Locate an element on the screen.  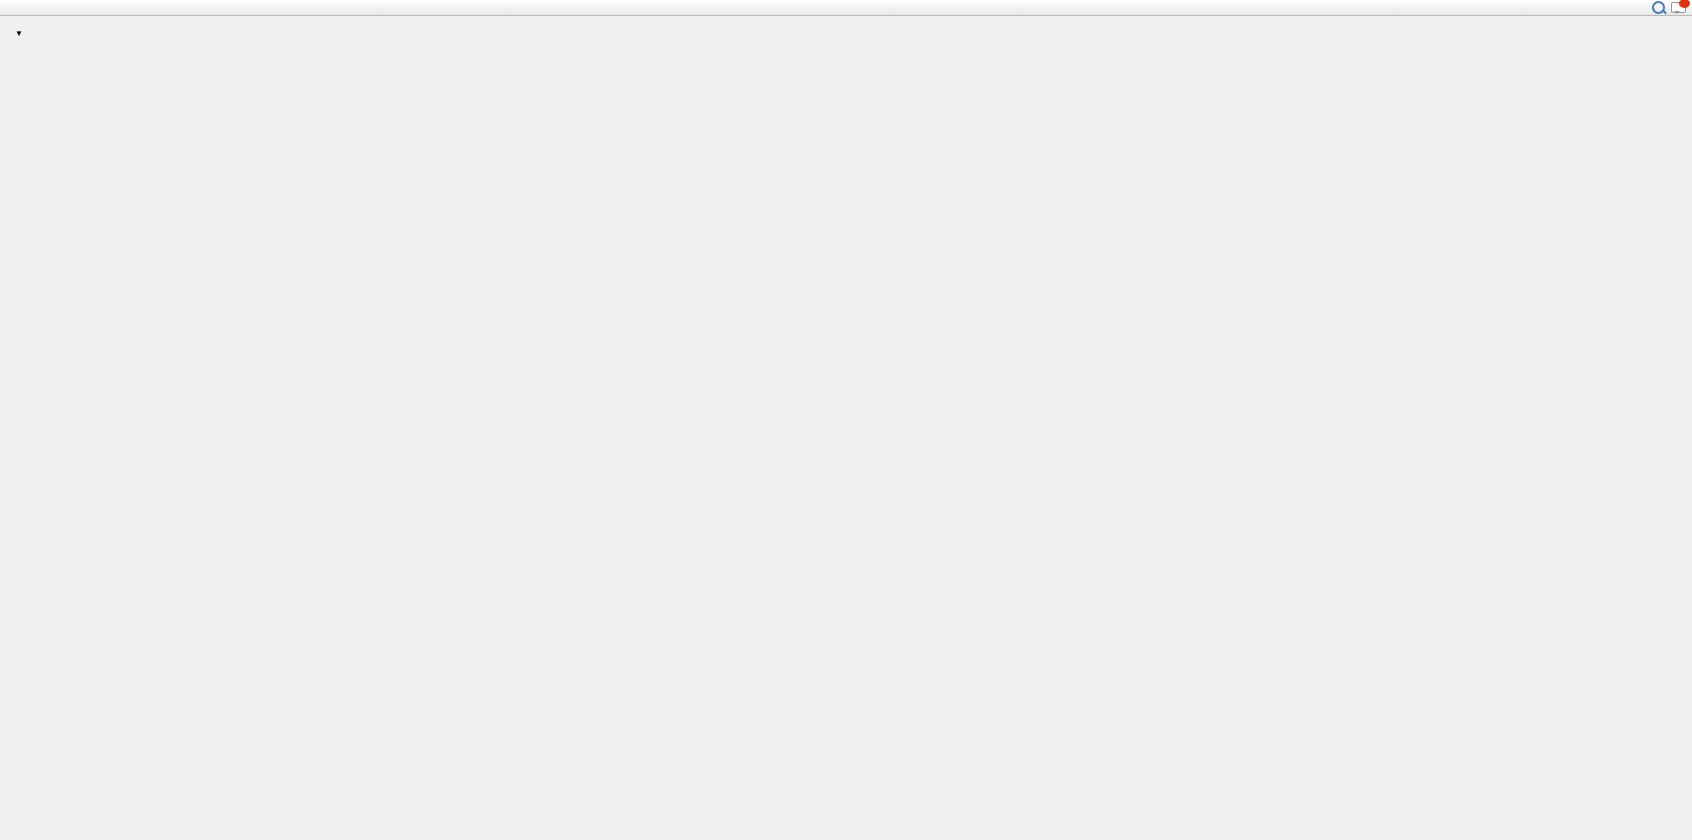
notification-badge is located at coordinates (1684, 4).